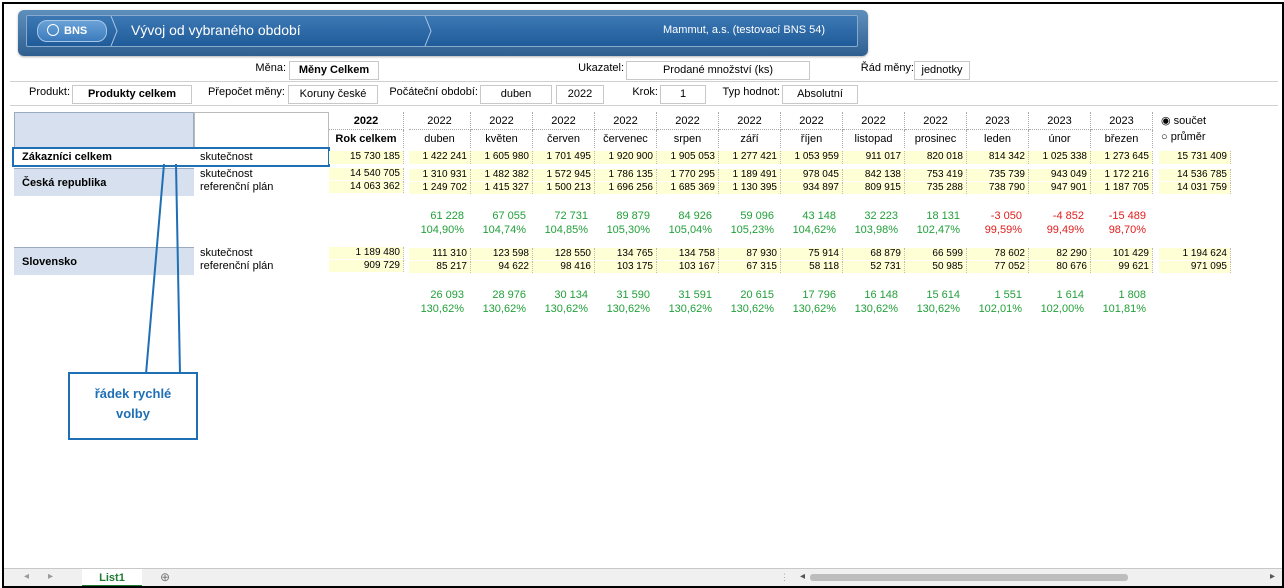 The height and width of the screenshot is (588, 1284). Describe the element at coordinates (690, 309) in the screenshot. I see `percent-value: 130,62%` at that location.